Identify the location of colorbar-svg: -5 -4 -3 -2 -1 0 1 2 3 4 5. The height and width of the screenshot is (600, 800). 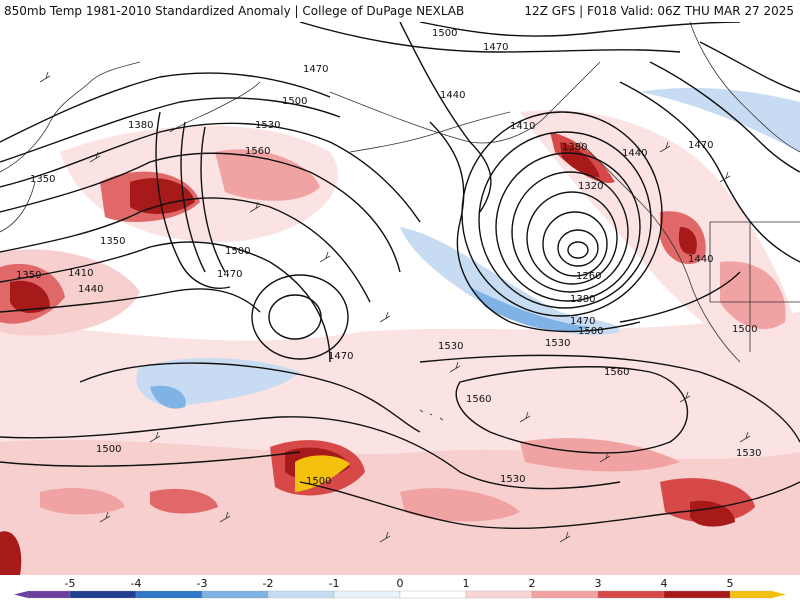
(400, 588).